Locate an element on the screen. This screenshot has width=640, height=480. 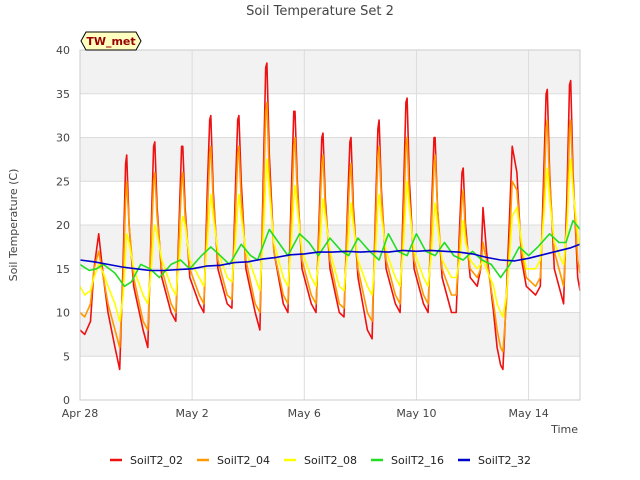
y-tick-label: 20 is located at coordinates (63, 225).